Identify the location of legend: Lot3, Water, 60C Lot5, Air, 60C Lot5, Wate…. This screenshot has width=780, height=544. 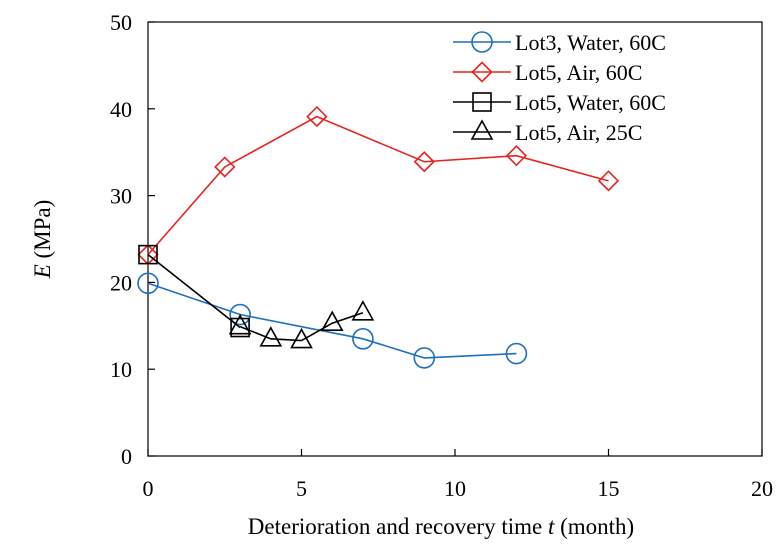
(559, 87).